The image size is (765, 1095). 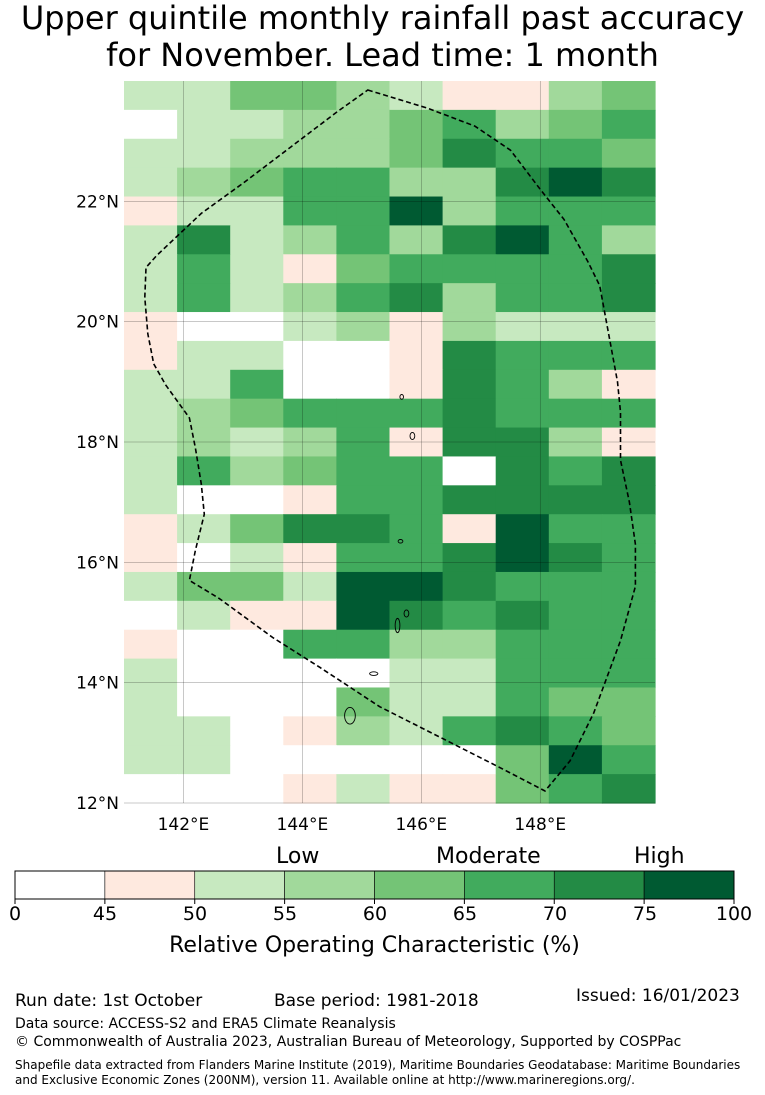 I want to click on colorbar-level-high: High, so click(x=659, y=856).